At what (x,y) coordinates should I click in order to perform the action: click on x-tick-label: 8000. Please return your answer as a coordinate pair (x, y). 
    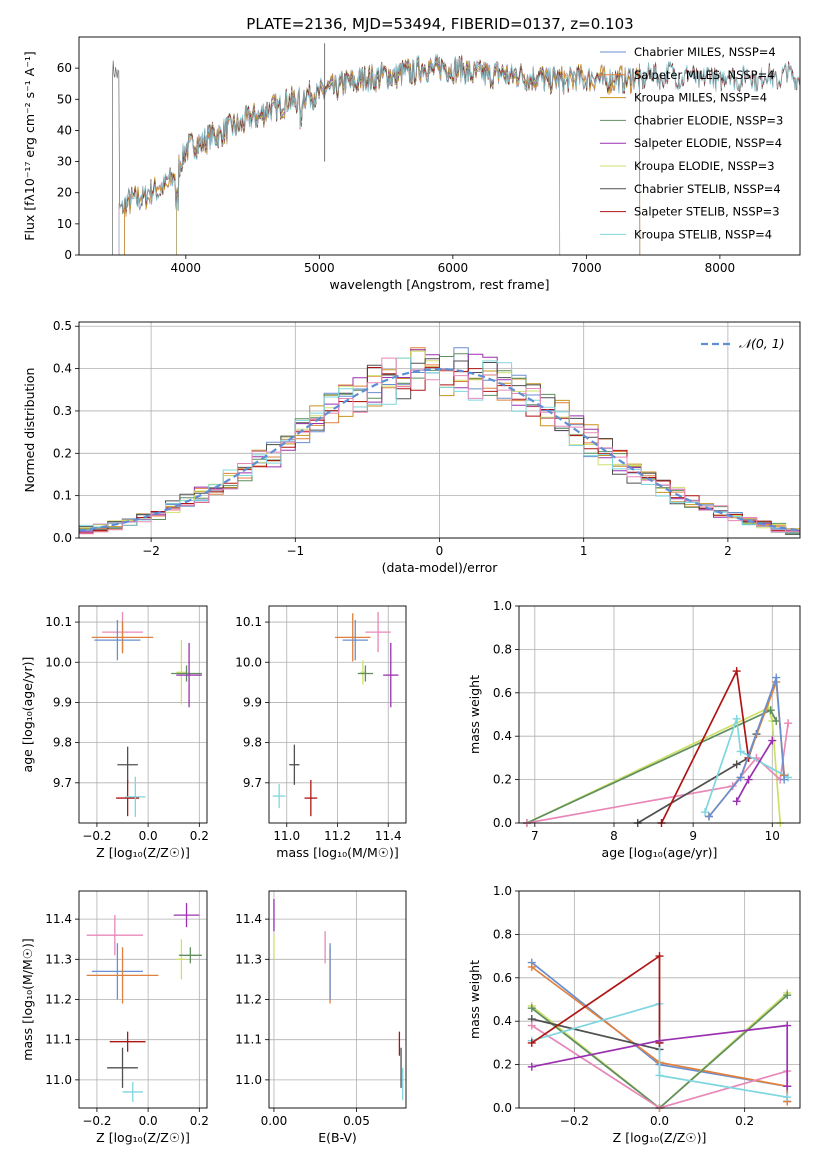
    Looking at the image, I should click on (720, 268).